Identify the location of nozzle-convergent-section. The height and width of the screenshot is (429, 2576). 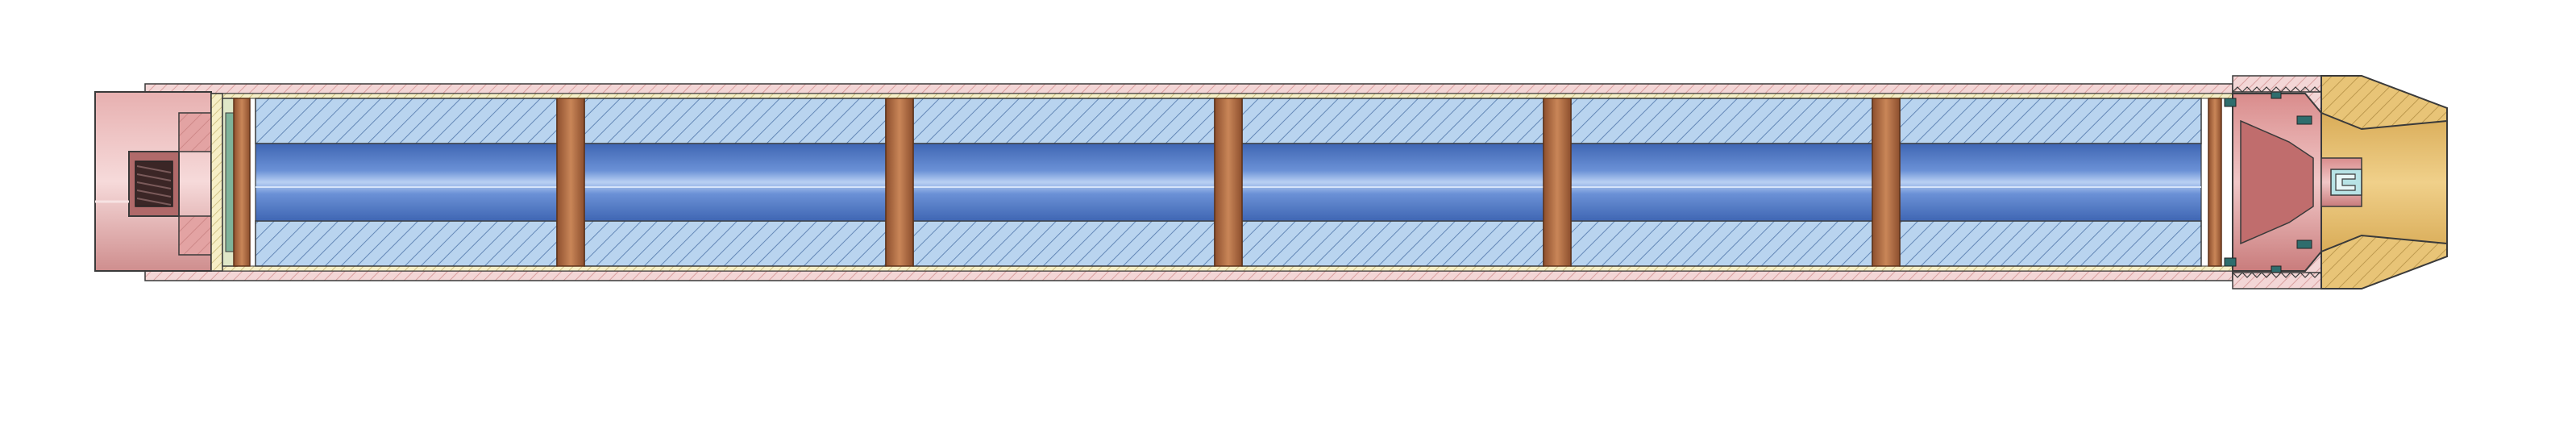
(2277, 182).